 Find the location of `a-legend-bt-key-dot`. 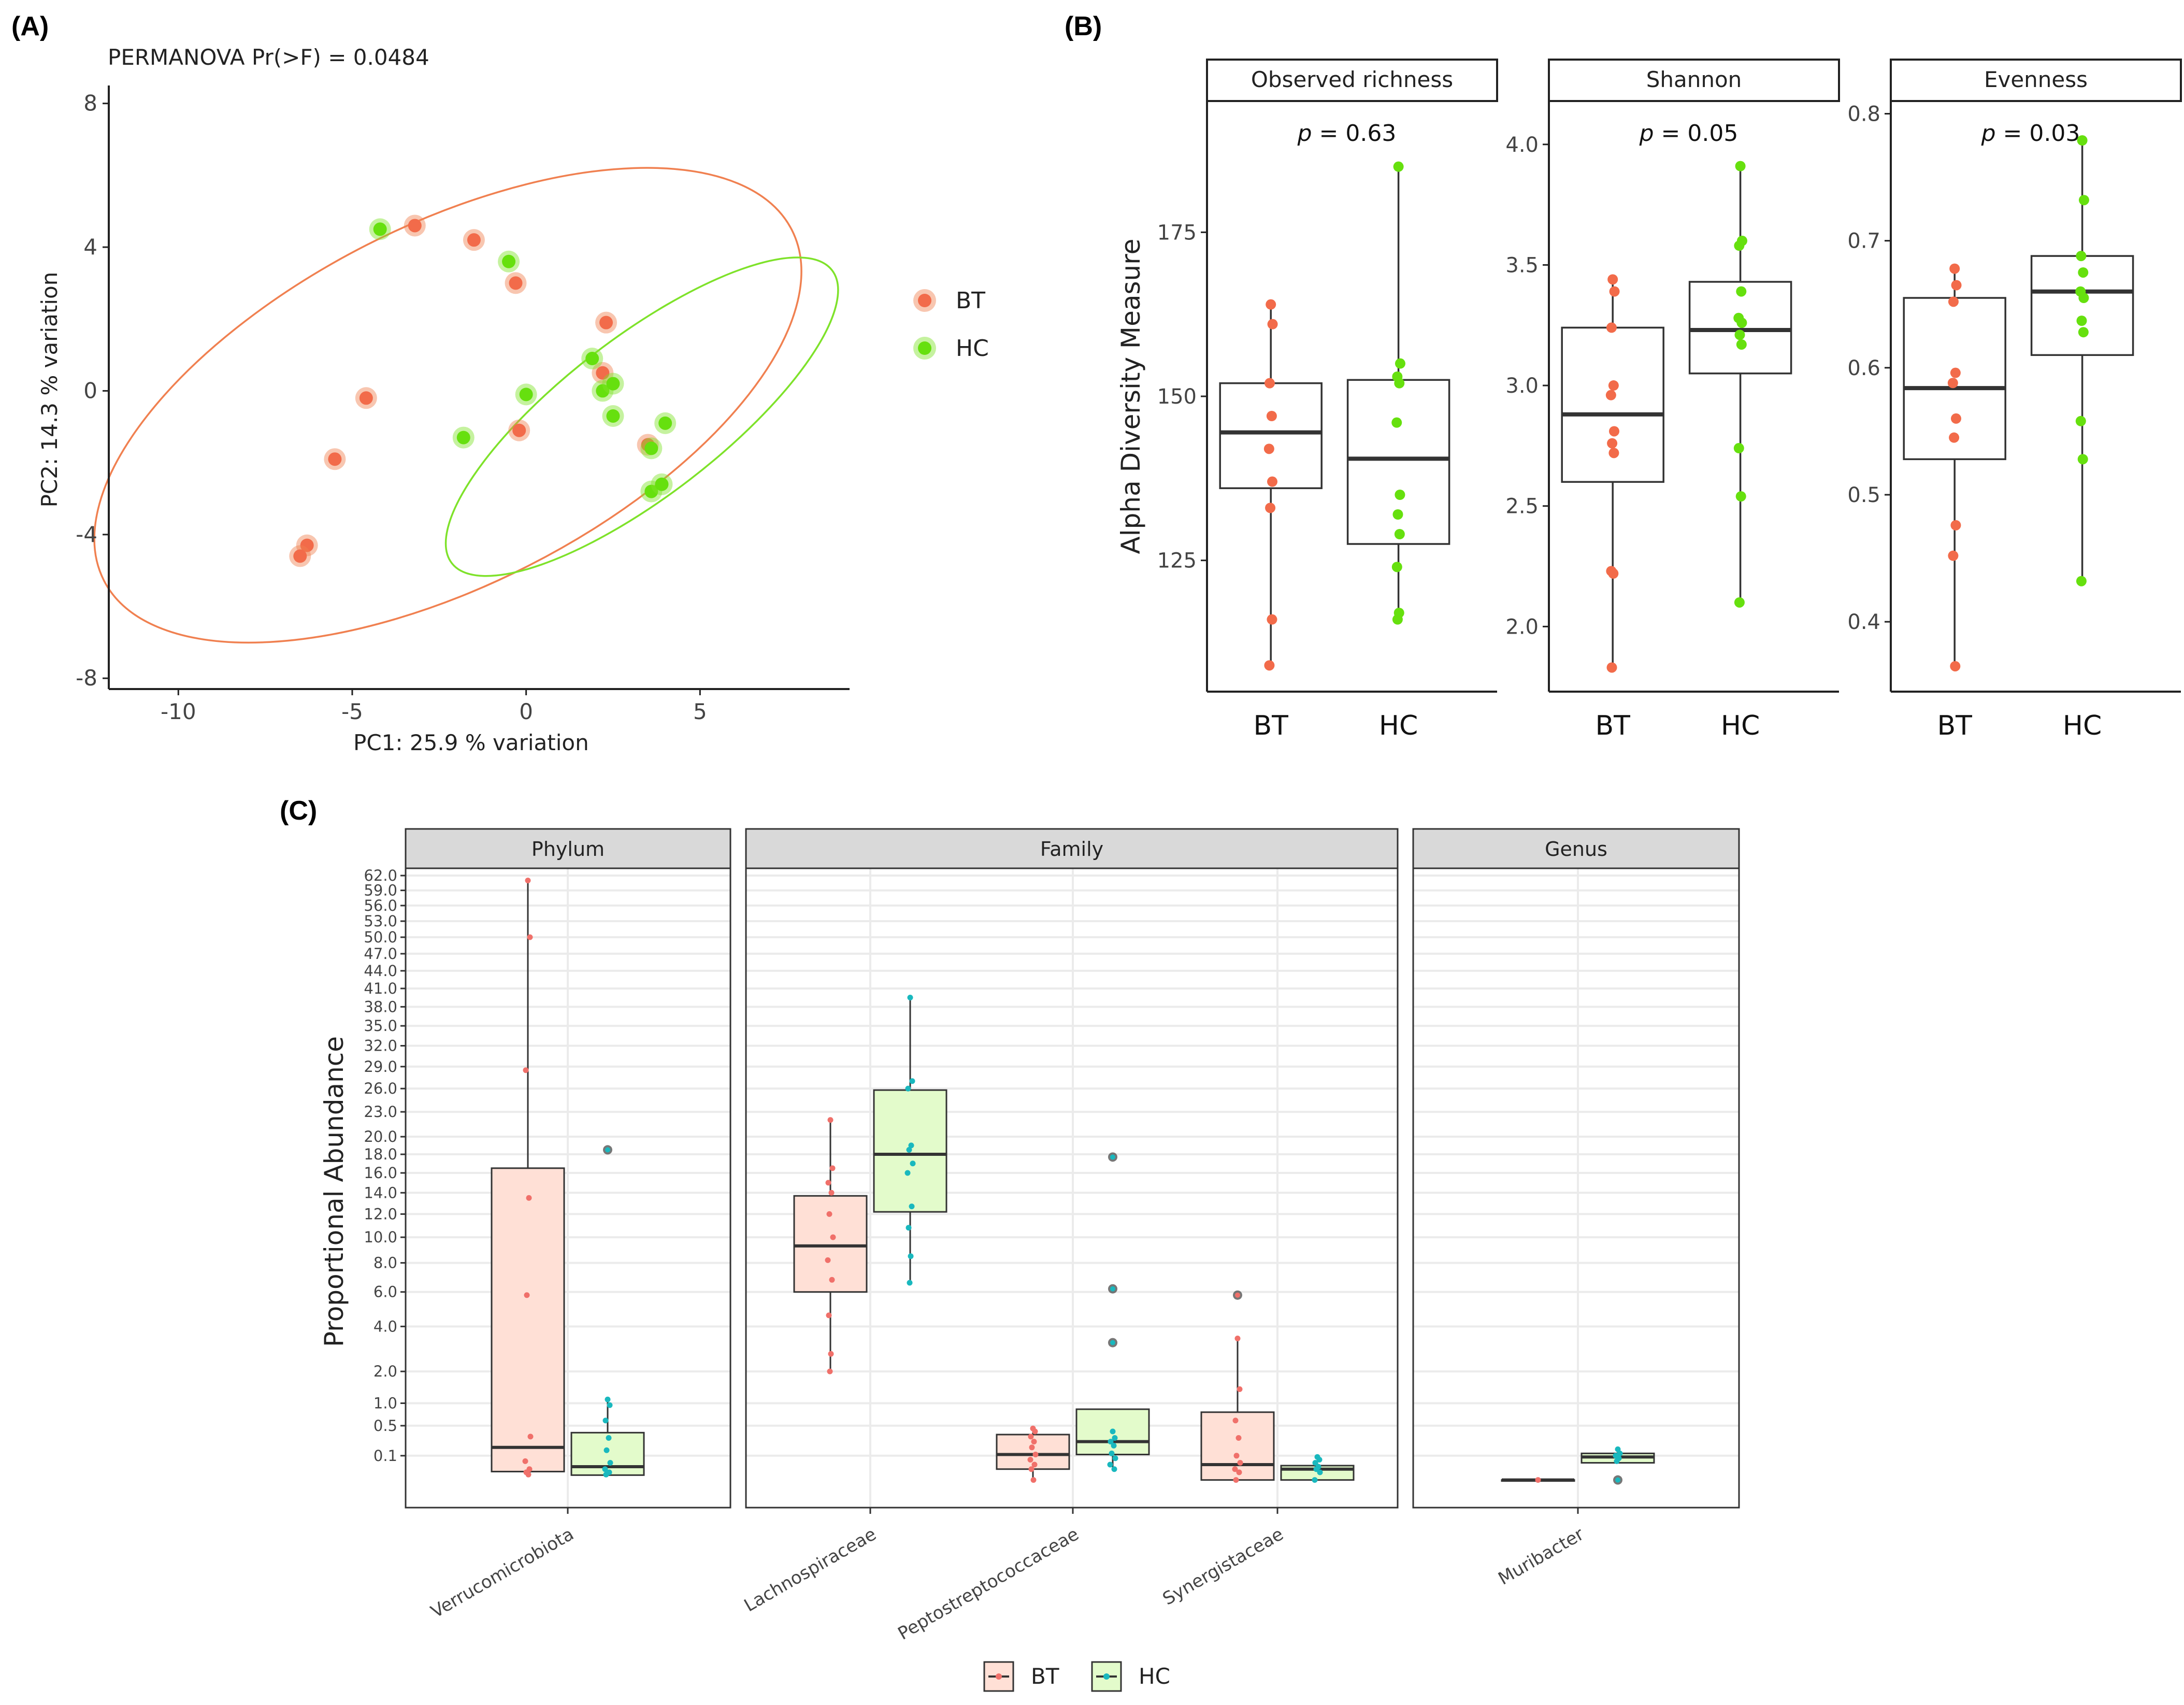

a-legend-bt-key-dot is located at coordinates (924, 300).